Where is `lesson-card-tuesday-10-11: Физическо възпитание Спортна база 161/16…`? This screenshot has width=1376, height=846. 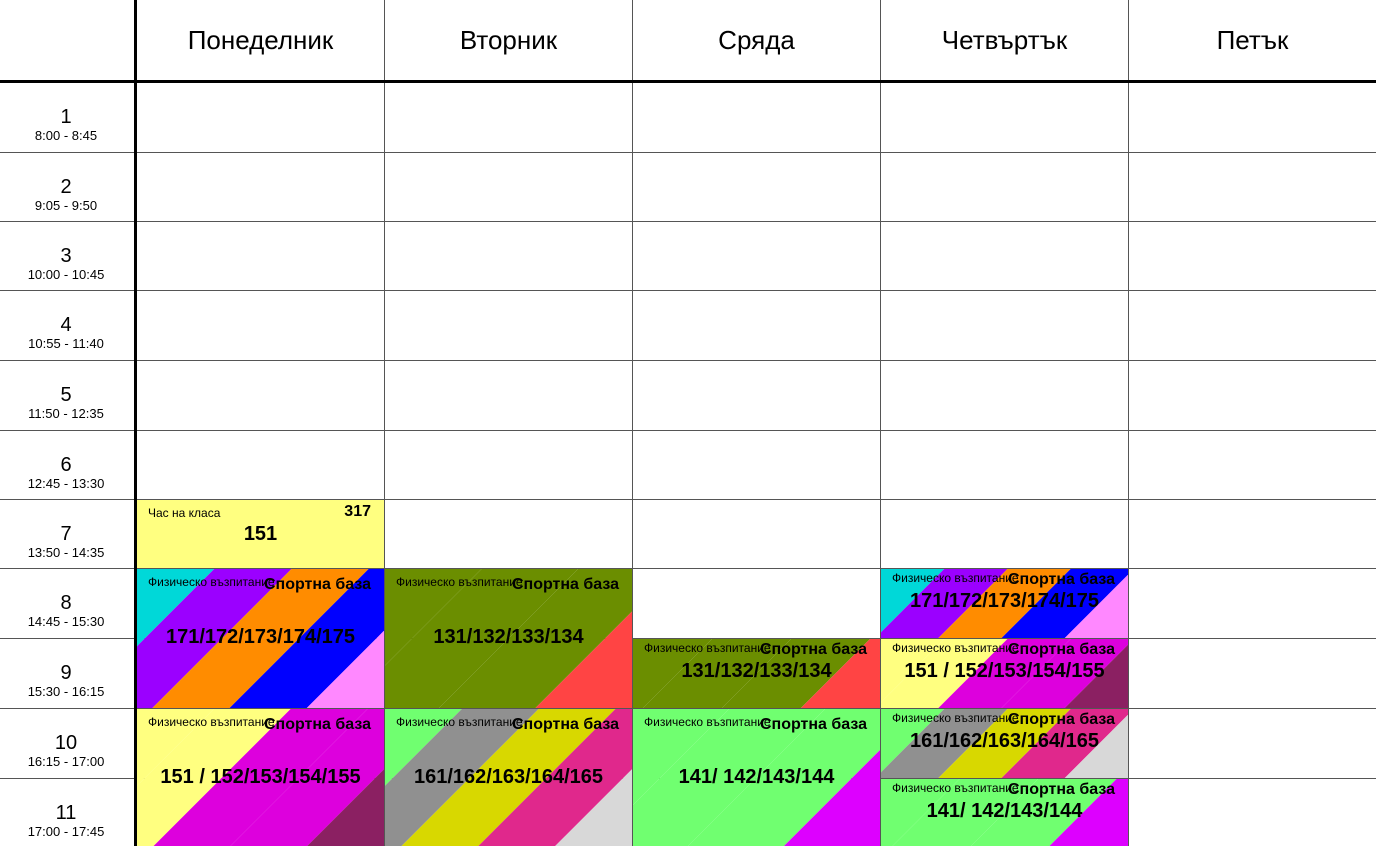
lesson-card-tuesday-10-11: Физическо възпитание Спортна база 161/16… is located at coordinates (508, 777).